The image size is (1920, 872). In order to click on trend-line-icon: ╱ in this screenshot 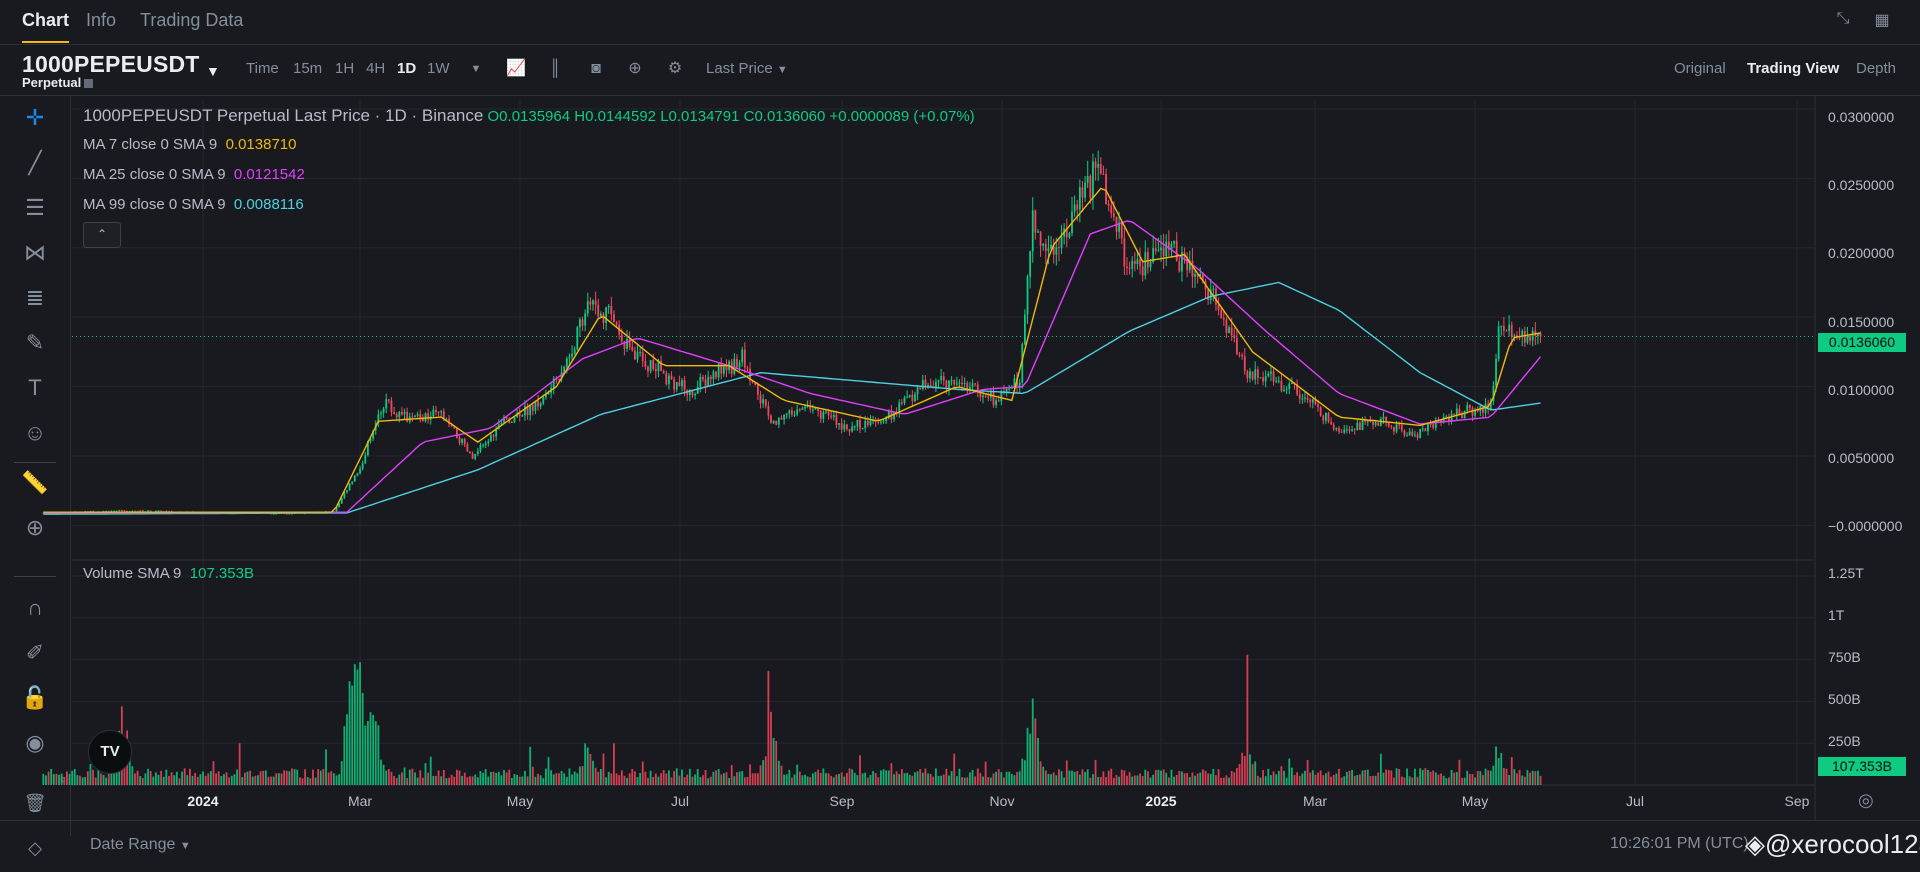, I will do `click(35, 162)`.